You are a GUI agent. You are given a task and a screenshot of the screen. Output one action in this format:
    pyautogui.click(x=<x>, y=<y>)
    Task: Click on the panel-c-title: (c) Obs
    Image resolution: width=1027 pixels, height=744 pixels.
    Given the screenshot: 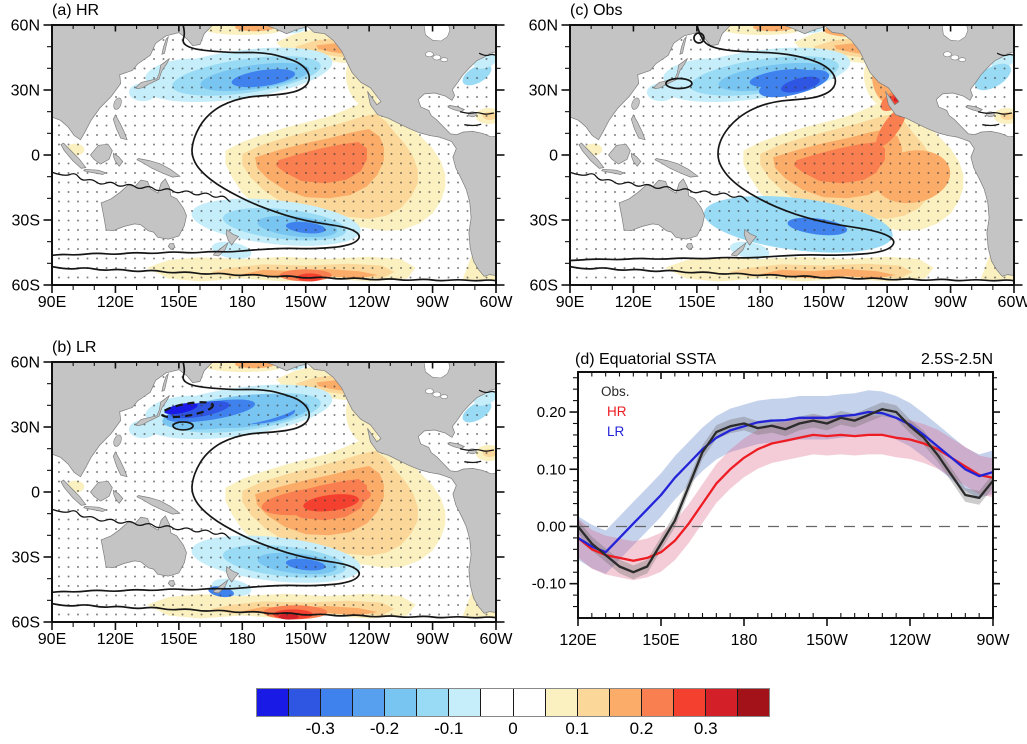 What is the action you would take?
    pyautogui.click(x=596, y=10)
    